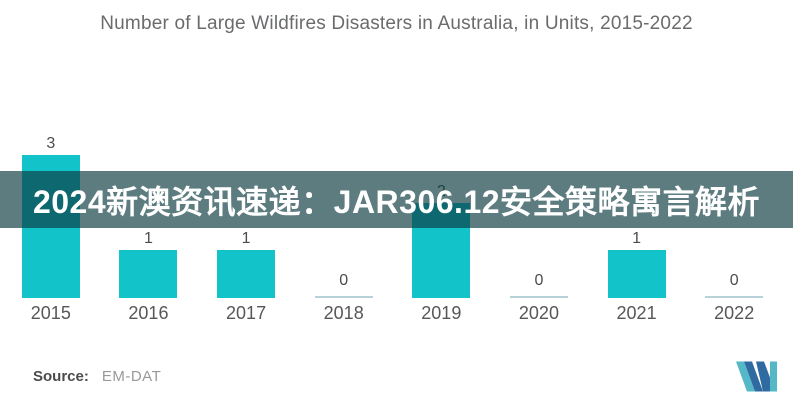  I want to click on overlay-banner: 2024新澳资讯速递：JAR306.12安全策略寓言解析, so click(396, 199).